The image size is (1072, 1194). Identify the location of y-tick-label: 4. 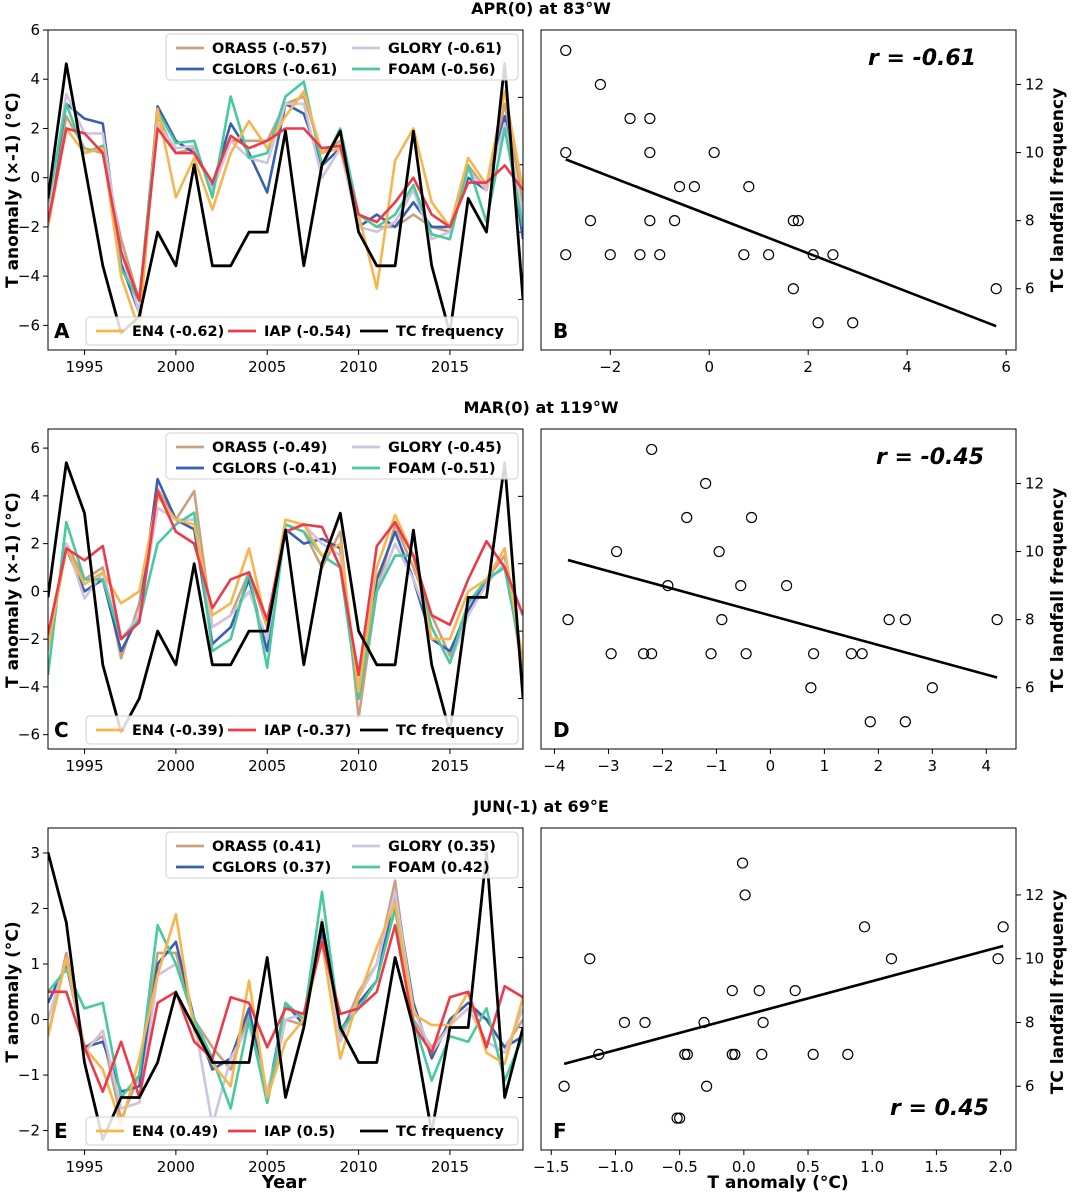
(35, 79).